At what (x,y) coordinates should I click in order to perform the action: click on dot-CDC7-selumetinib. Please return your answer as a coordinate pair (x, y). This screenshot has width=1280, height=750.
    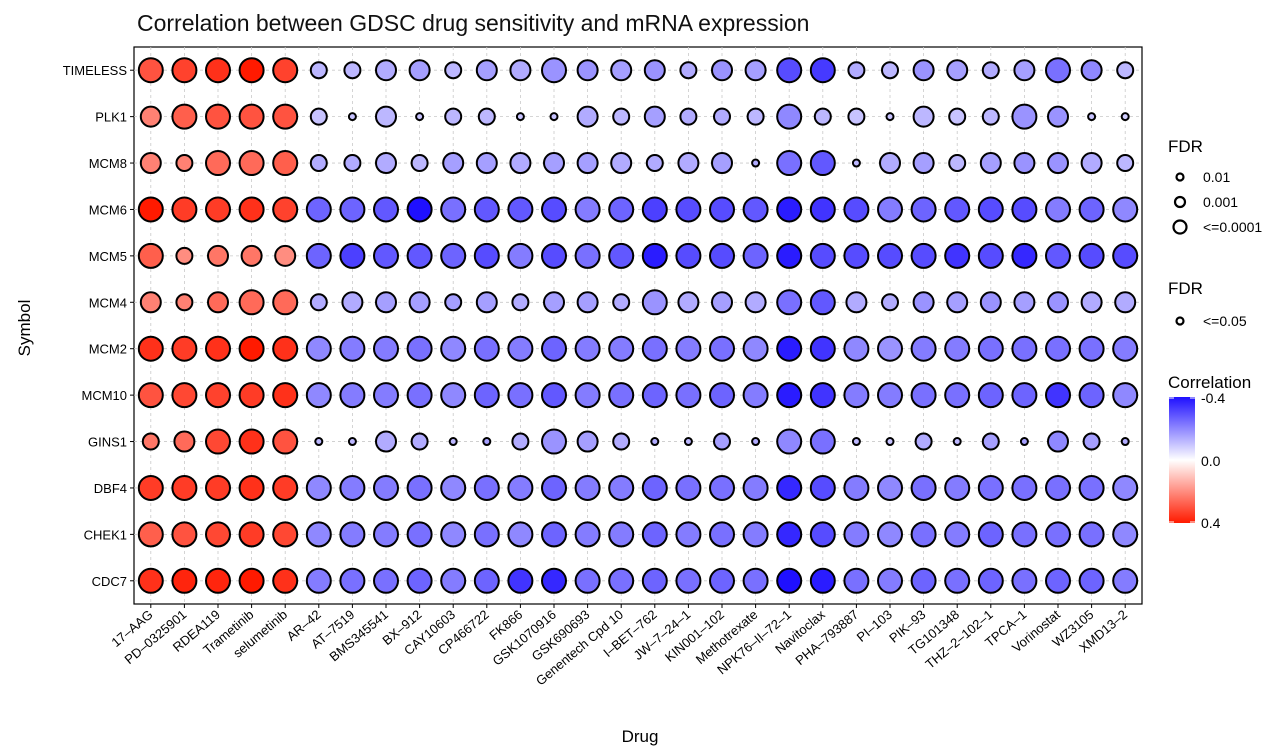
    Looking at the image, I should click on (285, 580).